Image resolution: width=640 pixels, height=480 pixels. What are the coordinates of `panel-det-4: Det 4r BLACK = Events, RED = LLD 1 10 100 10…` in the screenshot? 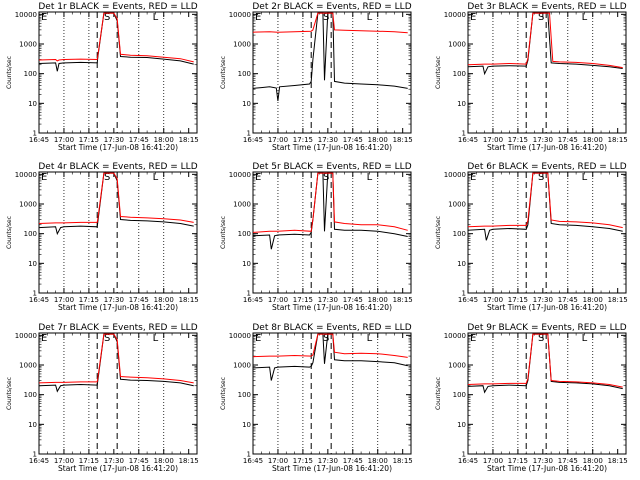 It's located at (102, 237).